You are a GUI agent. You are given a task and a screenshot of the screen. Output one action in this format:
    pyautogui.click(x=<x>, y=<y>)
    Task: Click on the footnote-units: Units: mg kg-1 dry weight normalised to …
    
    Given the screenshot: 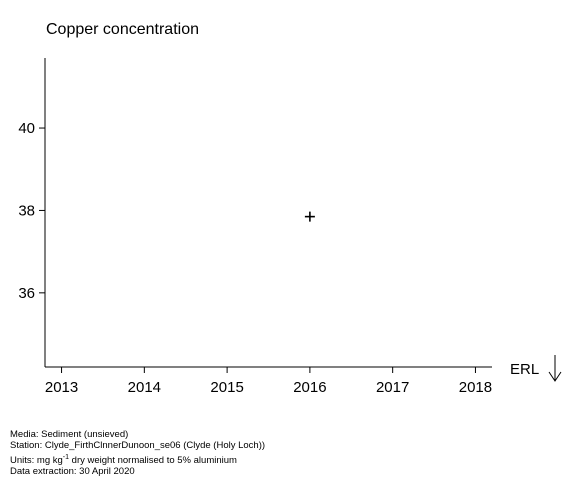 What is the action you would take?
    pyautogui.click(x=137, y=459)
    